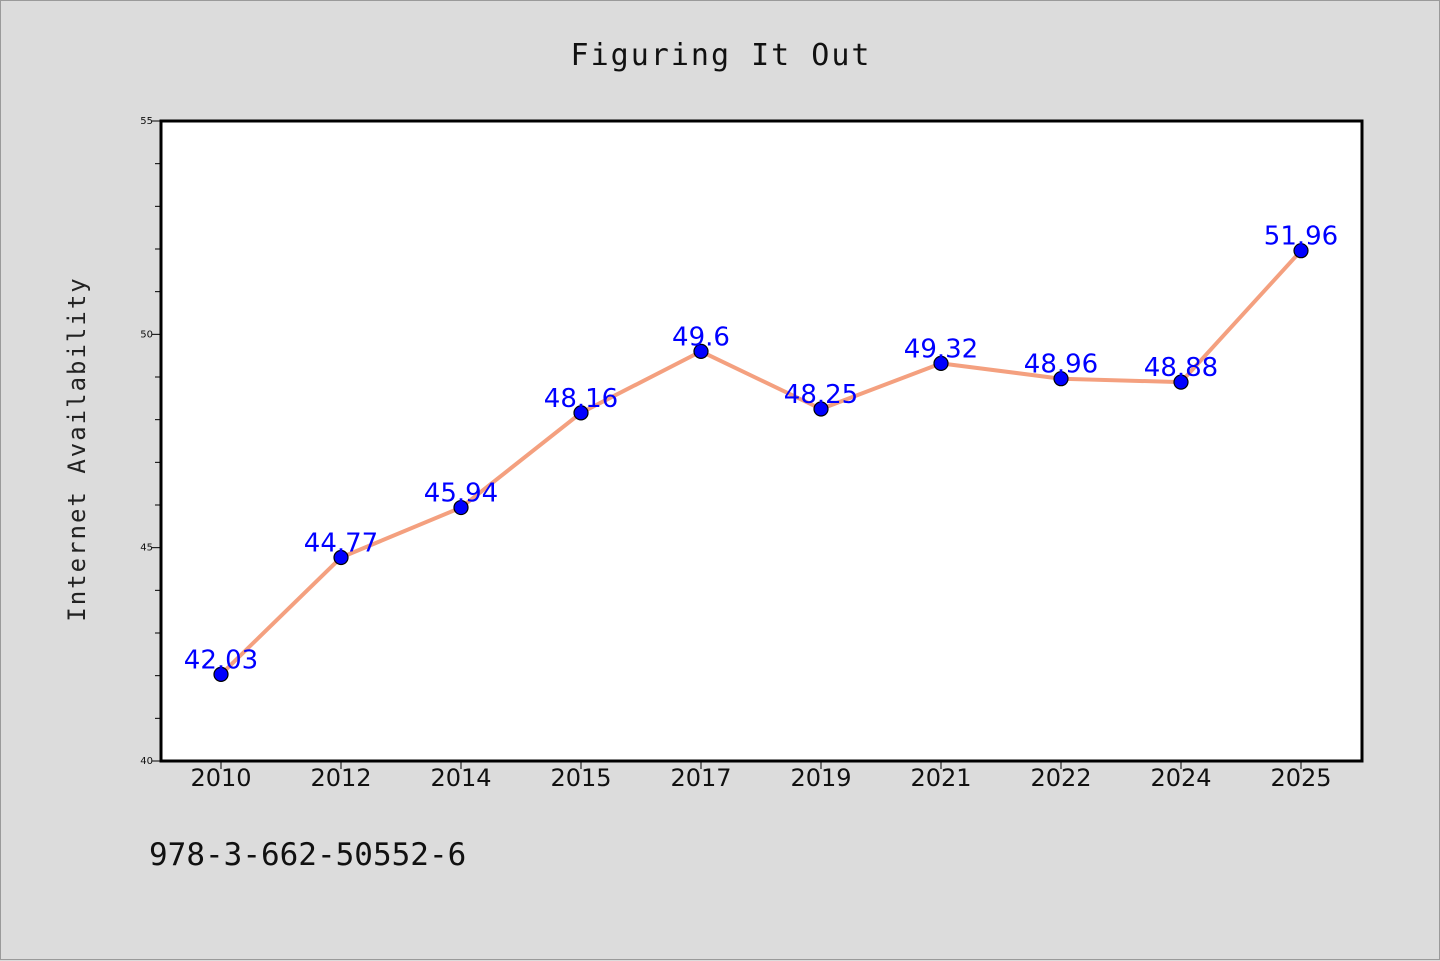 The width and height of the screenshot is (1440, 961). What do you see at coordinates (940, 778) in the screenshot?
I see `x-tick-label: 2021` at bounding box center [940, 778].